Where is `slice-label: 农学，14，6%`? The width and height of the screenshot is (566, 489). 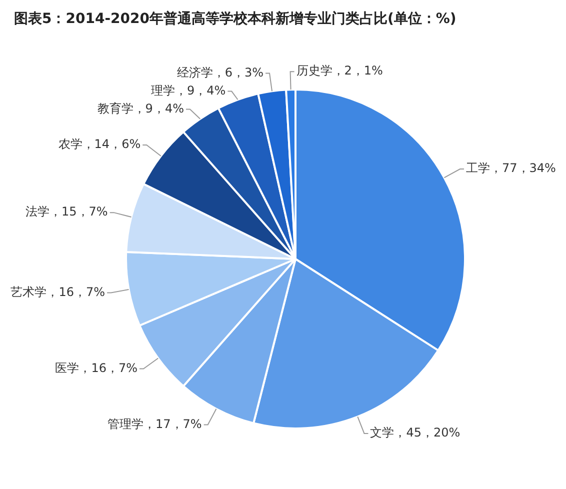 slice-label: 农学，14，6% is located at coordinates (99, 144).